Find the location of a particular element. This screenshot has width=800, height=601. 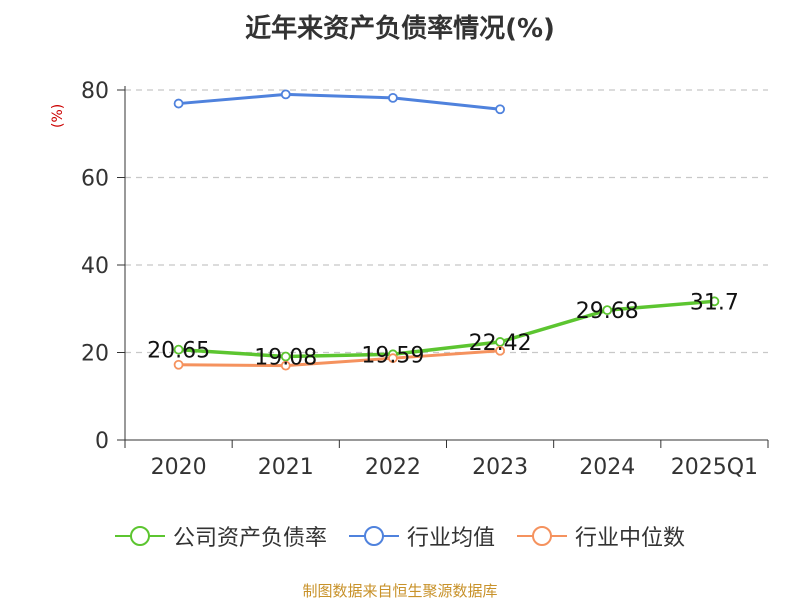

y-tick-label: 20 is located at coordinates (95, 354).